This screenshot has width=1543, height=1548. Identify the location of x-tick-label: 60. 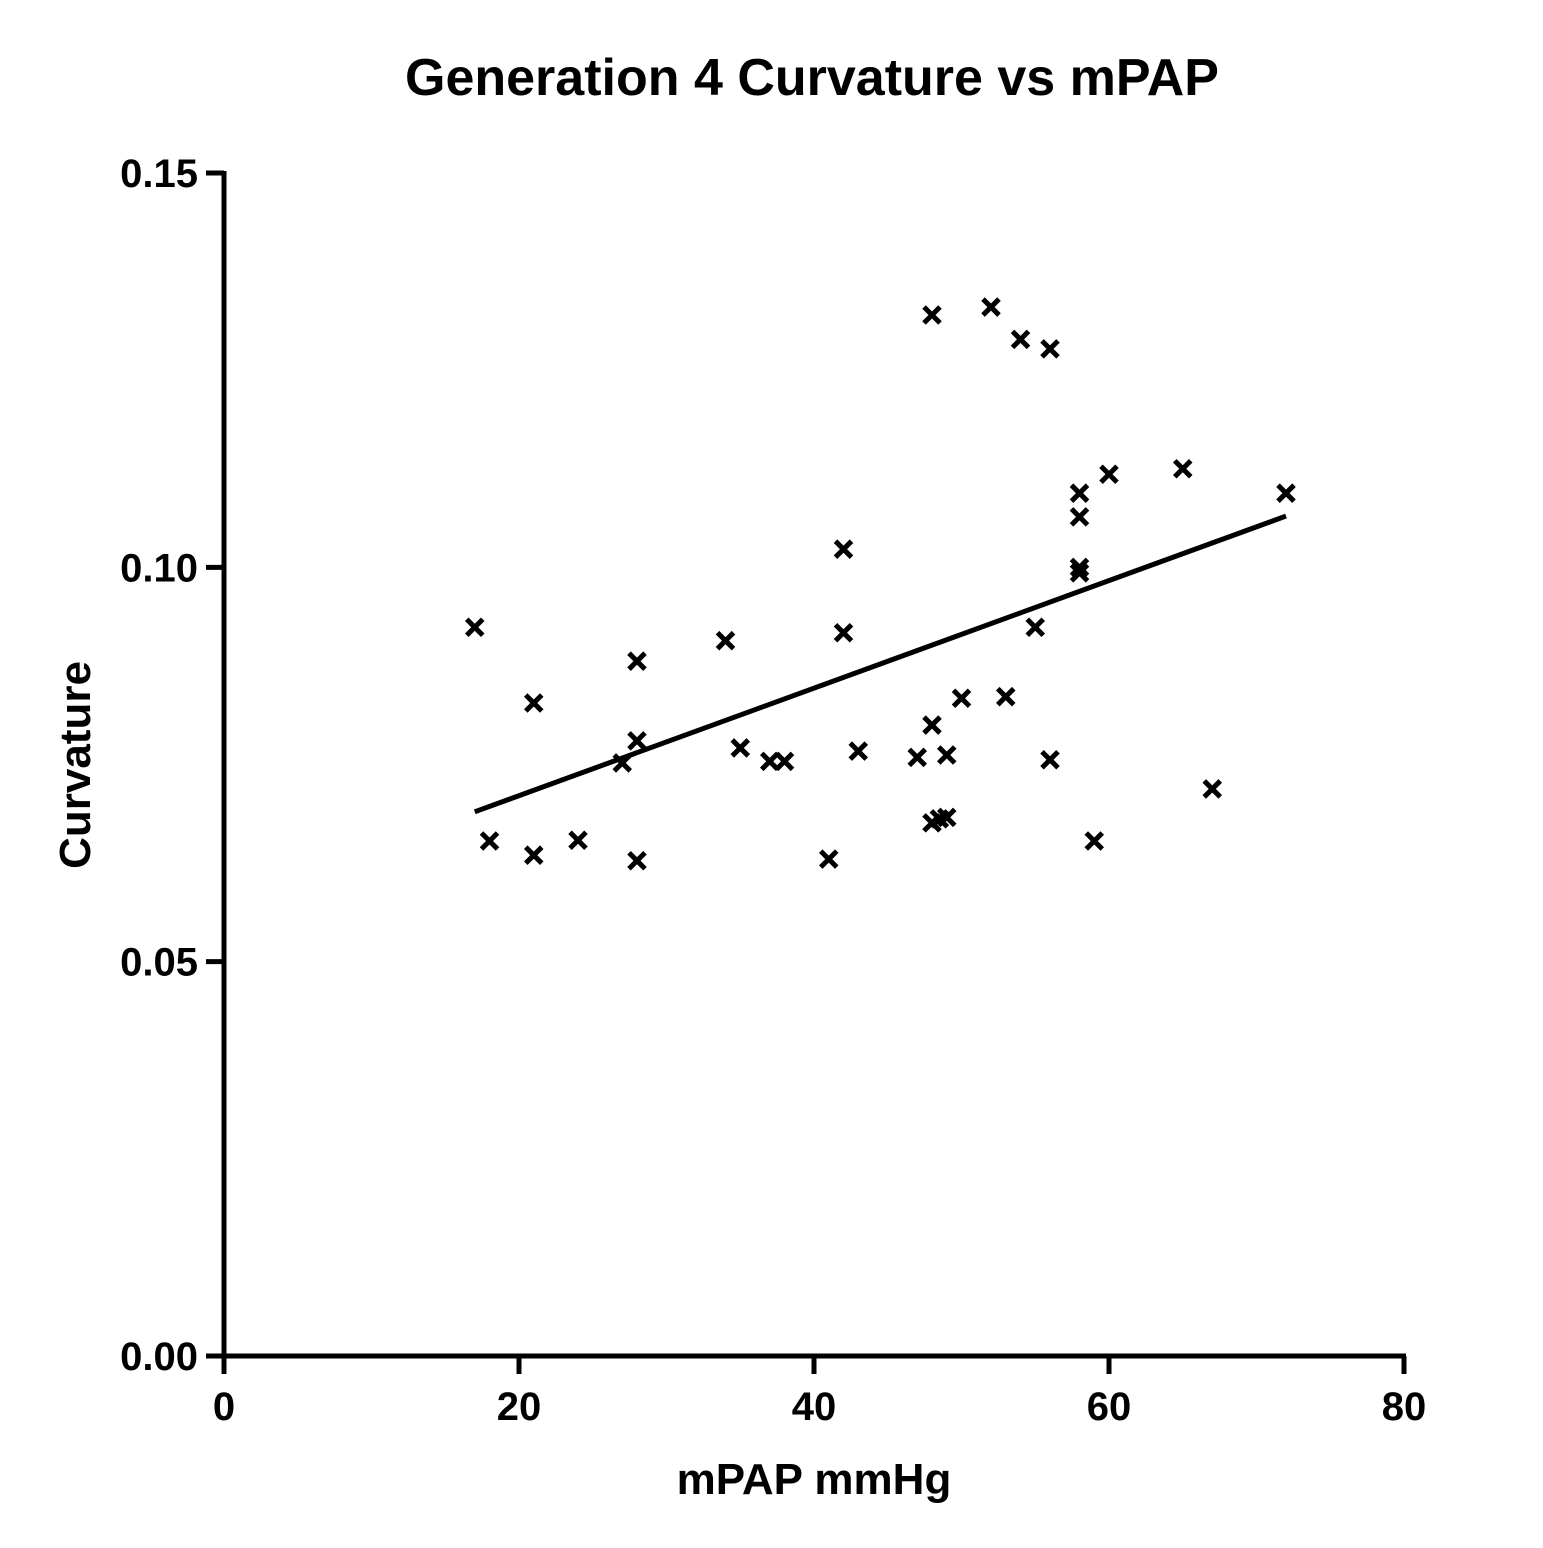
(1109, 1407).